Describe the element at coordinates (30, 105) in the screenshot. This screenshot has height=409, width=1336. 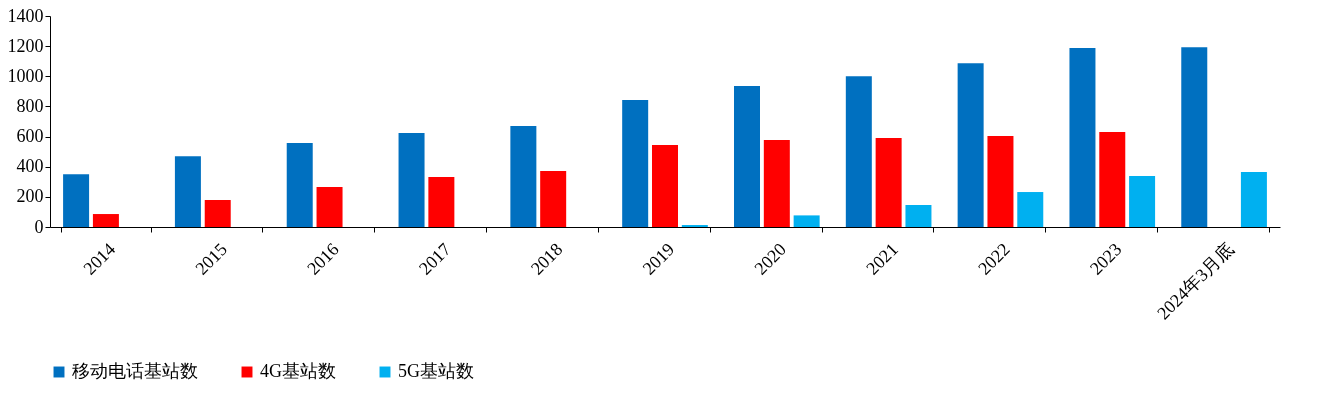
I see `y-tick-label: 800` at that location.